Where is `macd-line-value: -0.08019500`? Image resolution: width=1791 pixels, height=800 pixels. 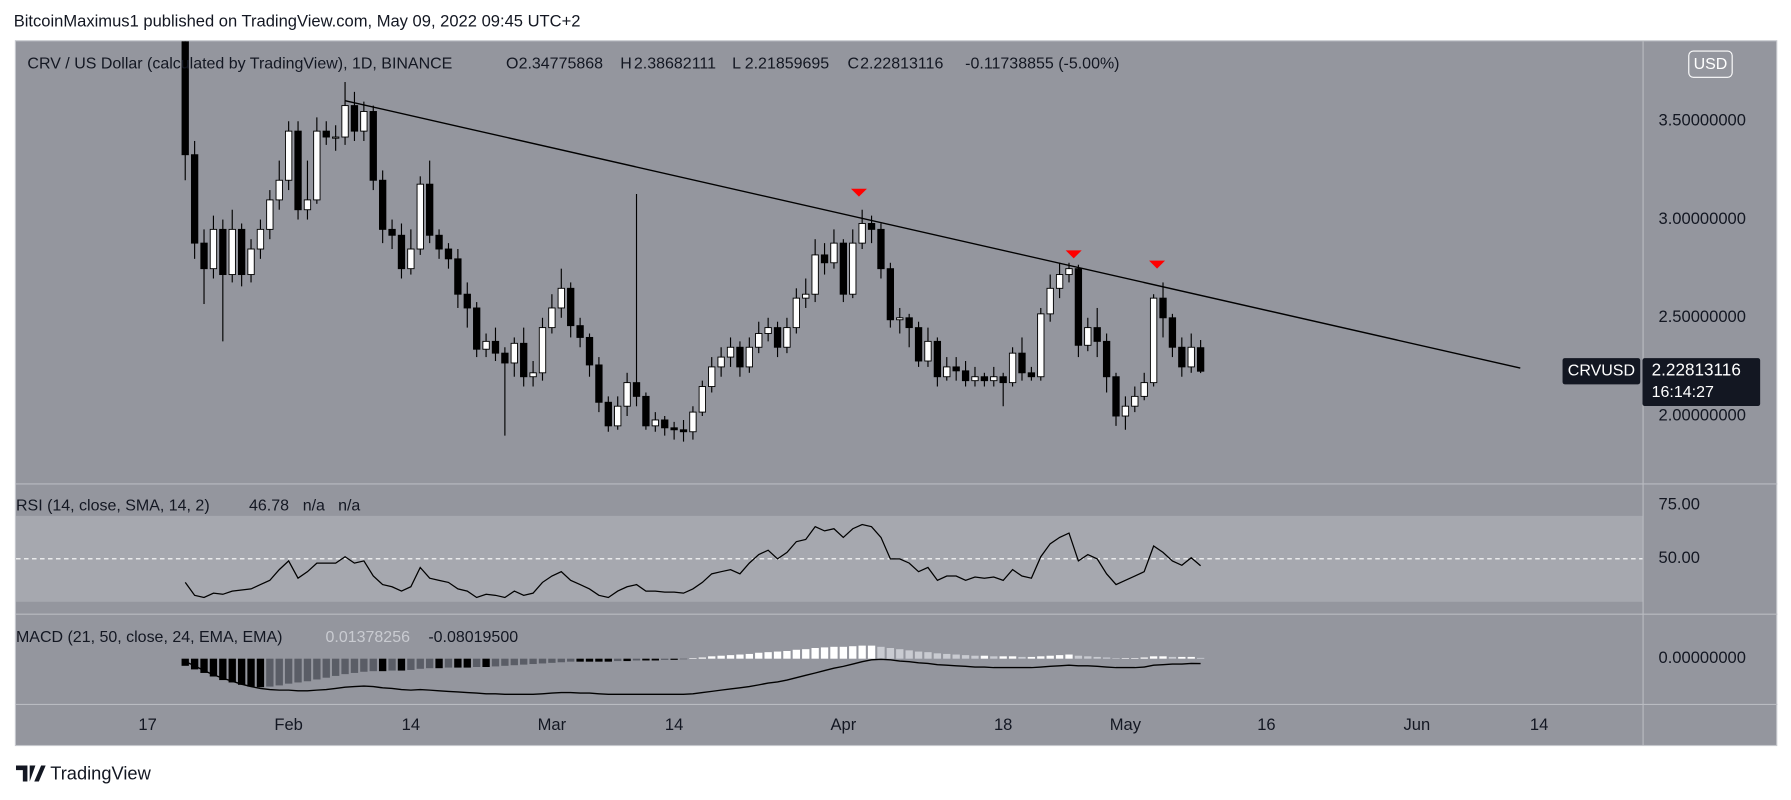 macd-line-value: -0.08019500 is located at coordinates (473, 637).